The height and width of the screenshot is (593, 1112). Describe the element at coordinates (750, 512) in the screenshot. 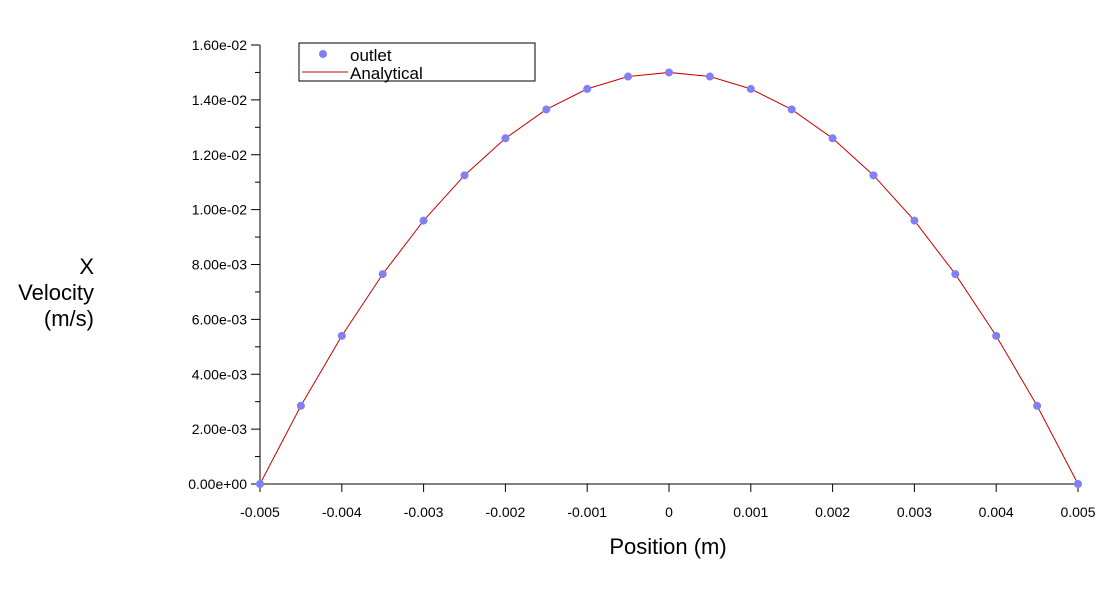

I see `x-tick-label: 0.001` at that location.